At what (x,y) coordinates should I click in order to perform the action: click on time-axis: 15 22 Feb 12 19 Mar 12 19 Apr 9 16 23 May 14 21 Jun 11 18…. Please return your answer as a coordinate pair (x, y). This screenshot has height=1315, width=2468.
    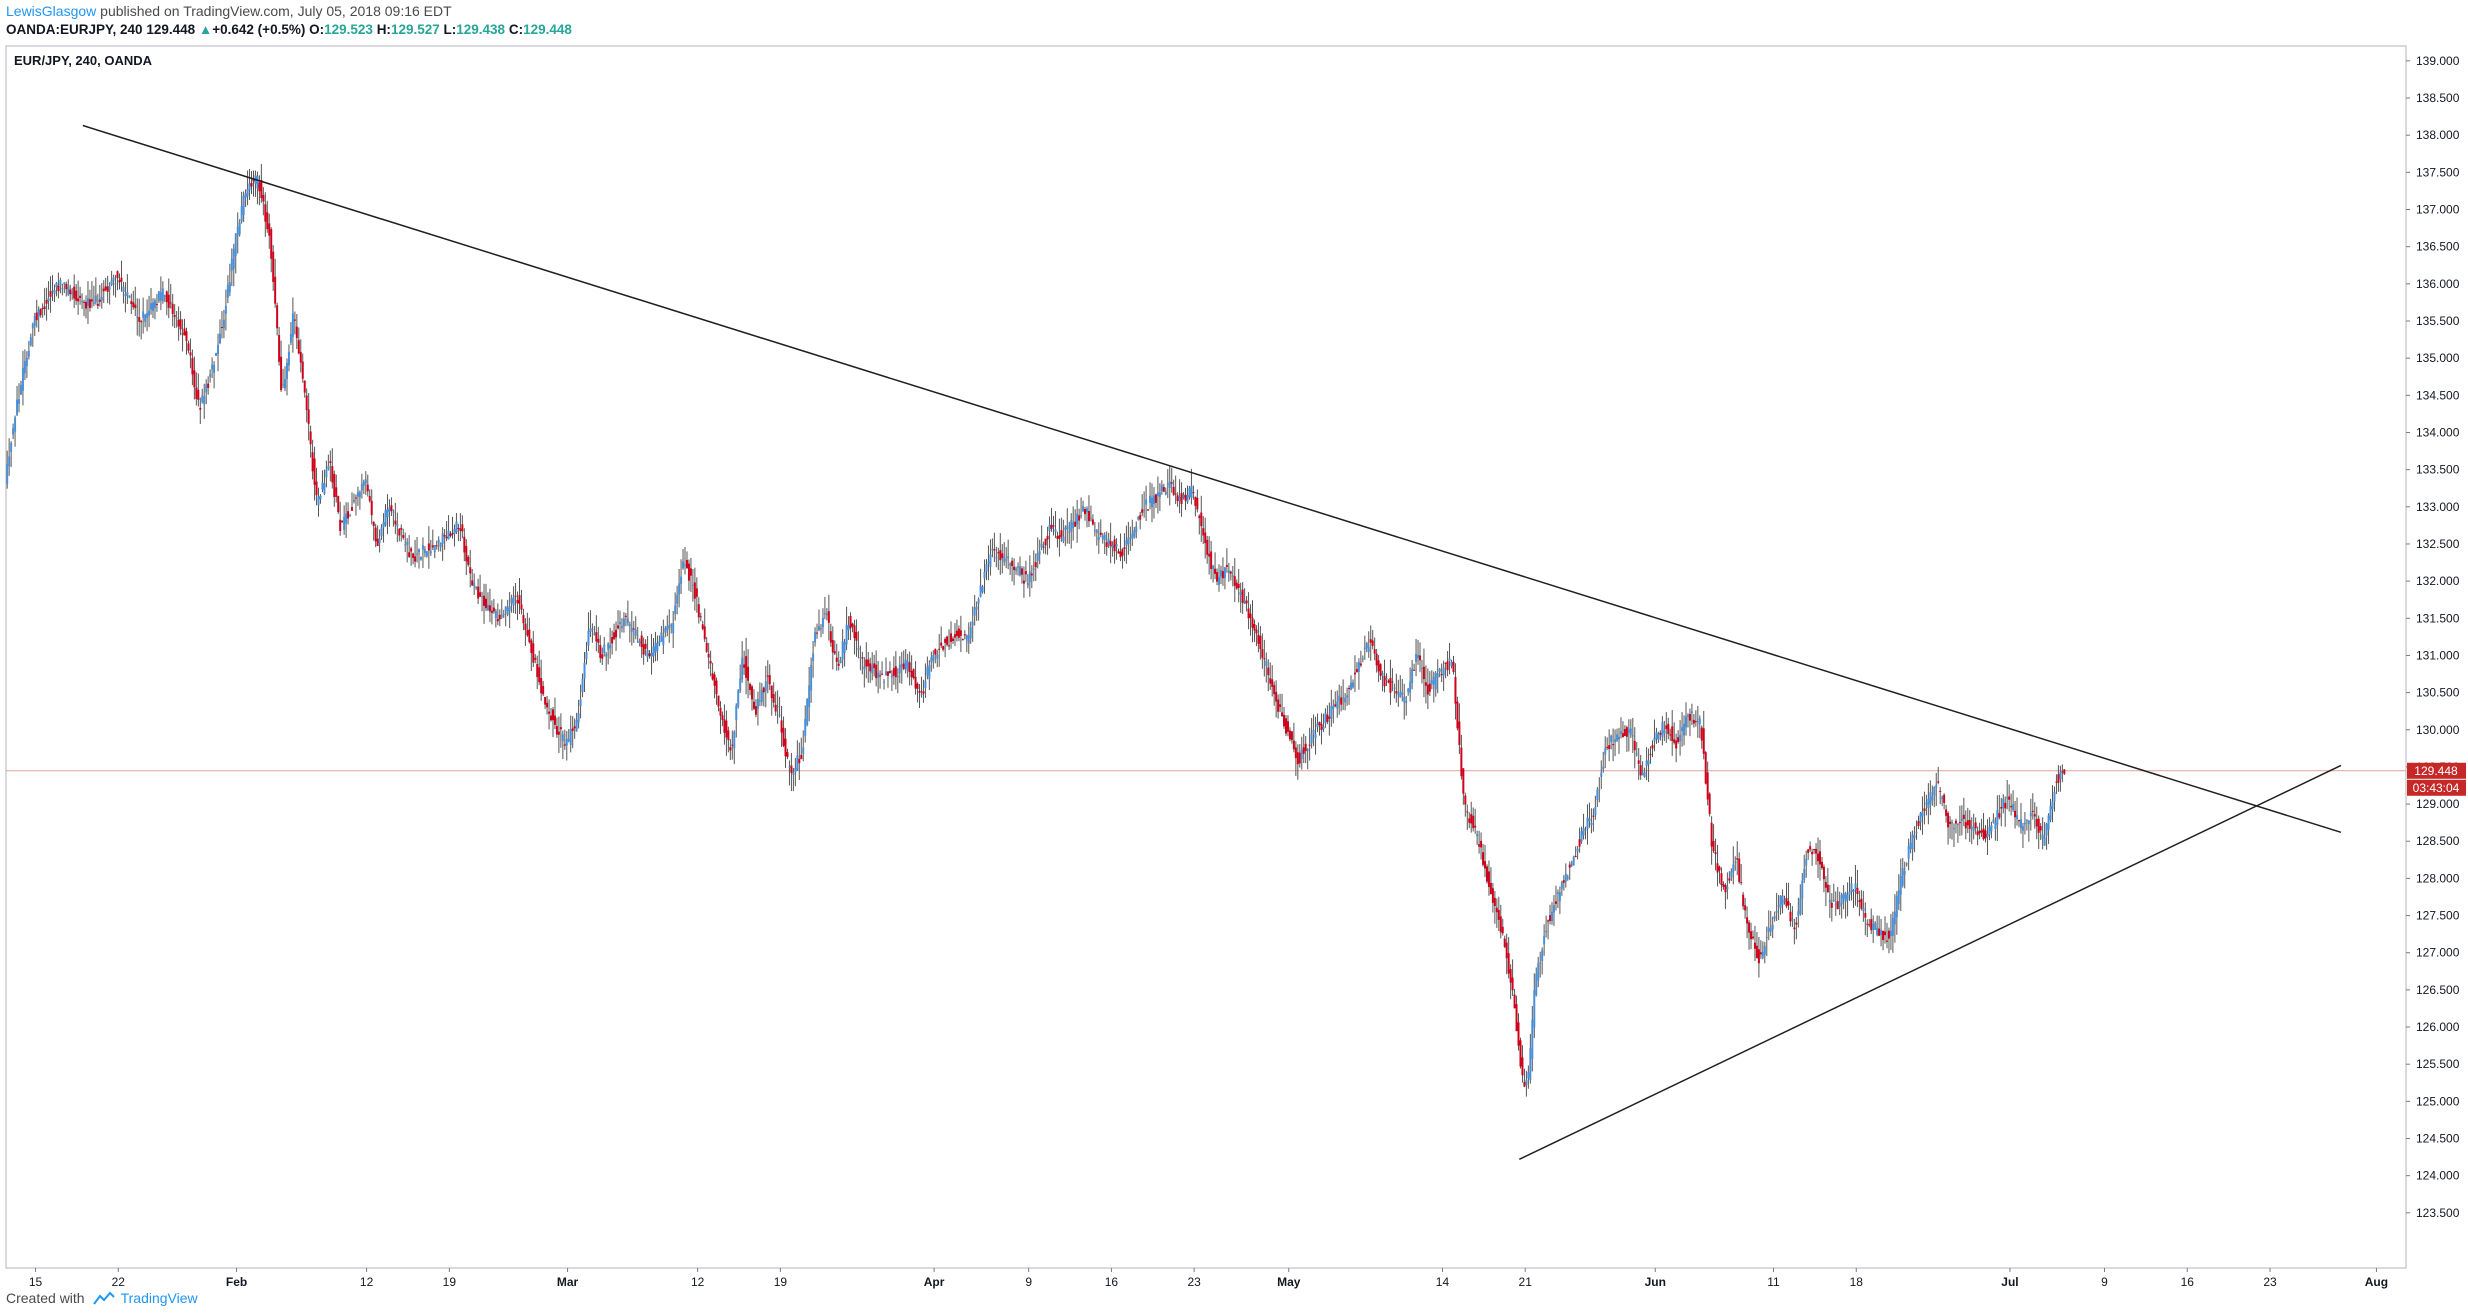
    Looking at the image, I should click on (1208, 1278).